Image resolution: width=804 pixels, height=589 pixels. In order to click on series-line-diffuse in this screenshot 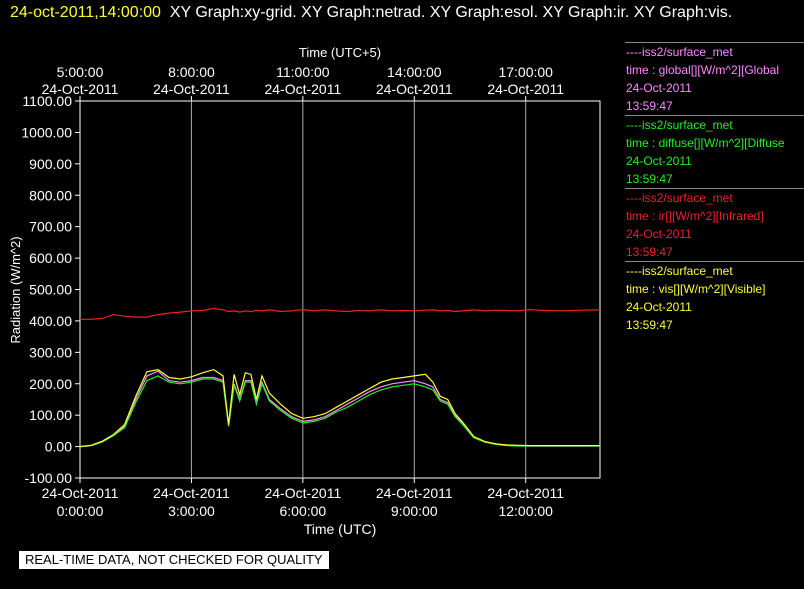, I will do `click(339, 411)`.